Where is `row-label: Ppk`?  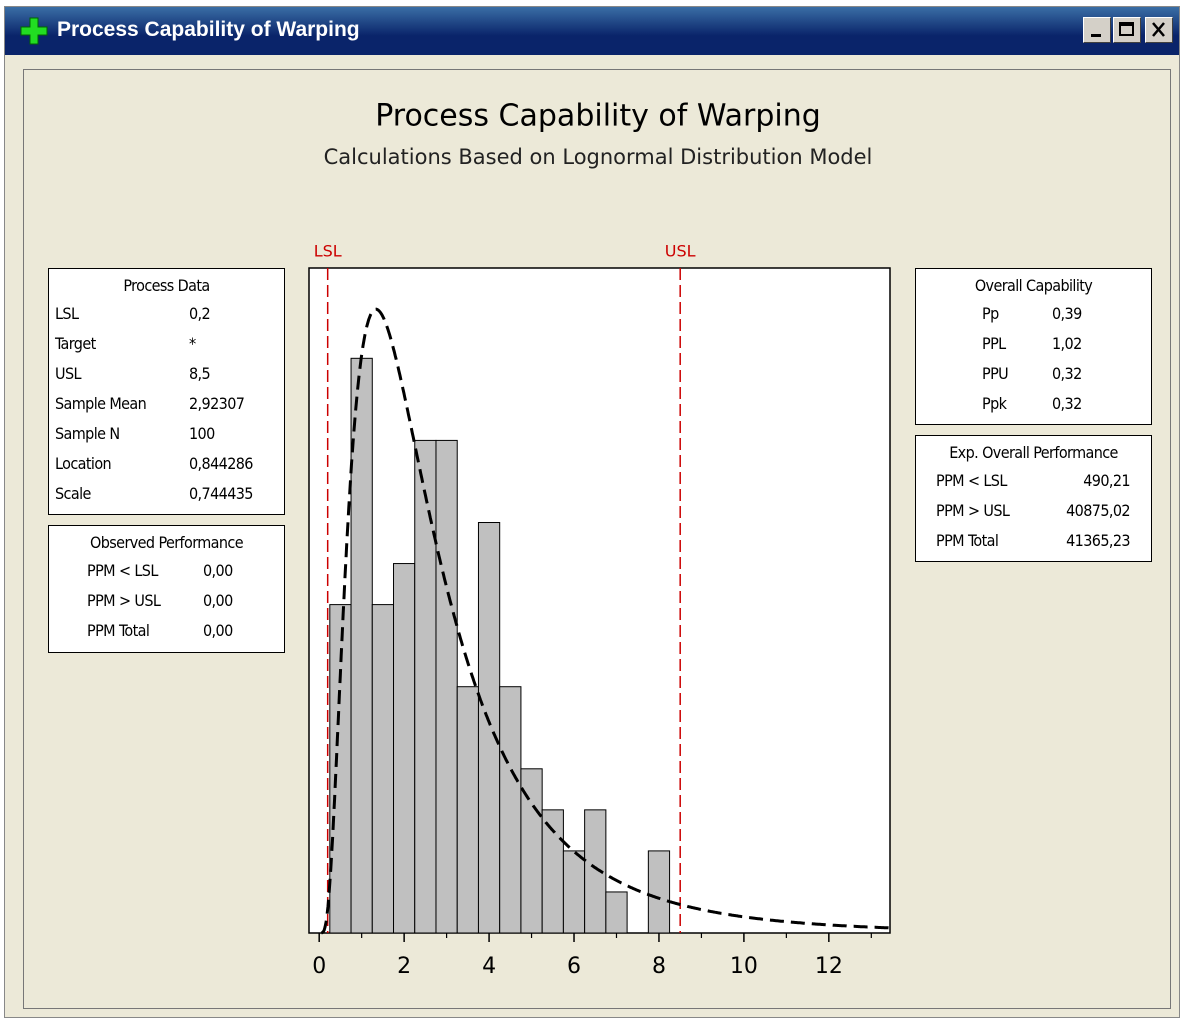
row-label: Ppk is located at coordinates (994, 403).